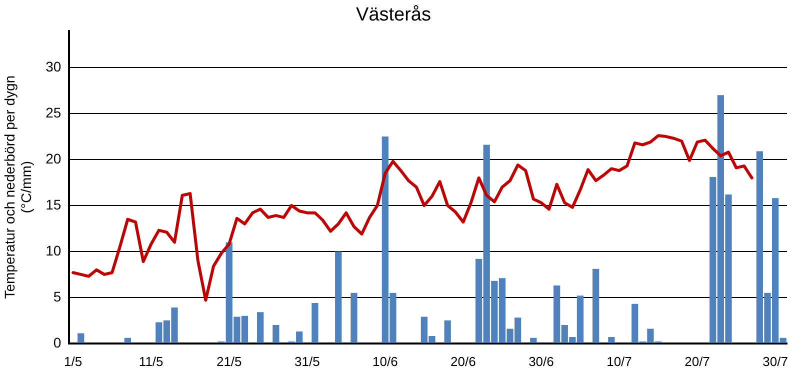 This screenshot has height=373, width=799. What do you see at coordinates (229, 361) in the screenshot?
I see `x-tick-label: 21/5` at bounding box center [229, 361].